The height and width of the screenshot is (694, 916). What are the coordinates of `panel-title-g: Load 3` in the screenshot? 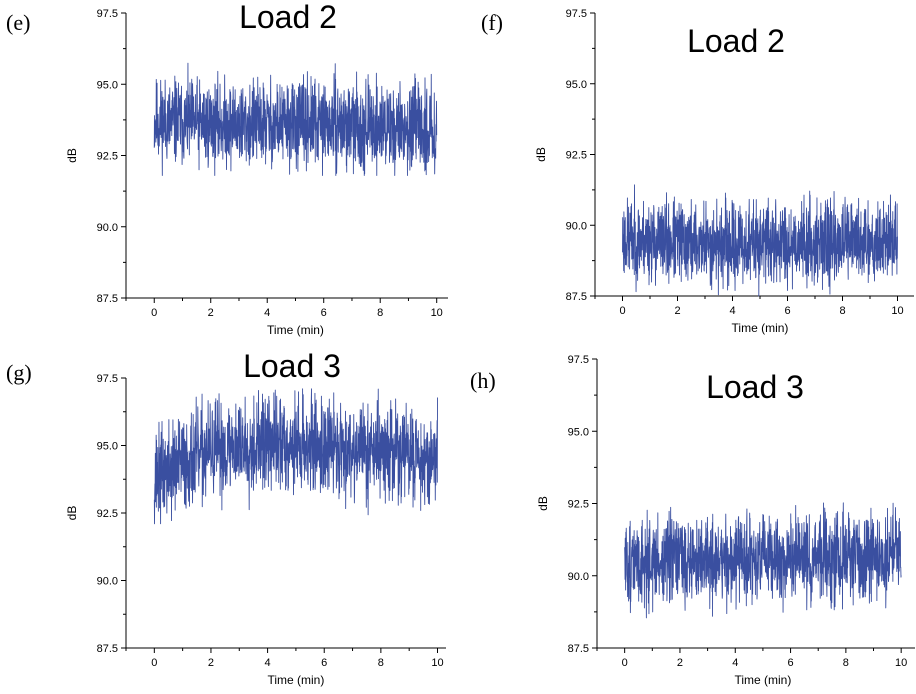 It's located at (292, 366).